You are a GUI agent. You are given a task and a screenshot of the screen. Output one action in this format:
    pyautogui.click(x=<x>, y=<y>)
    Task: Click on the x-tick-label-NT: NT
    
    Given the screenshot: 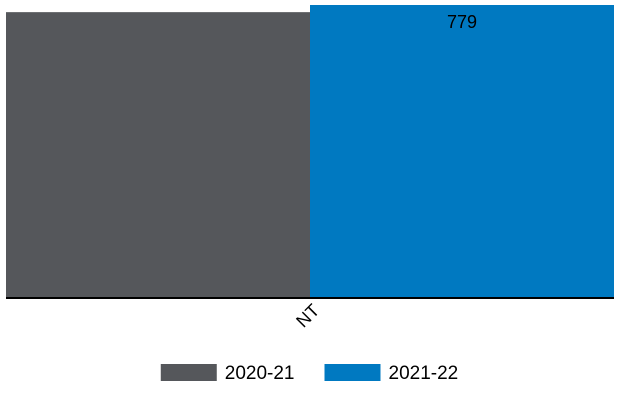 What is the action you would take?
    pyautogui.click(x=307, y=315)
    